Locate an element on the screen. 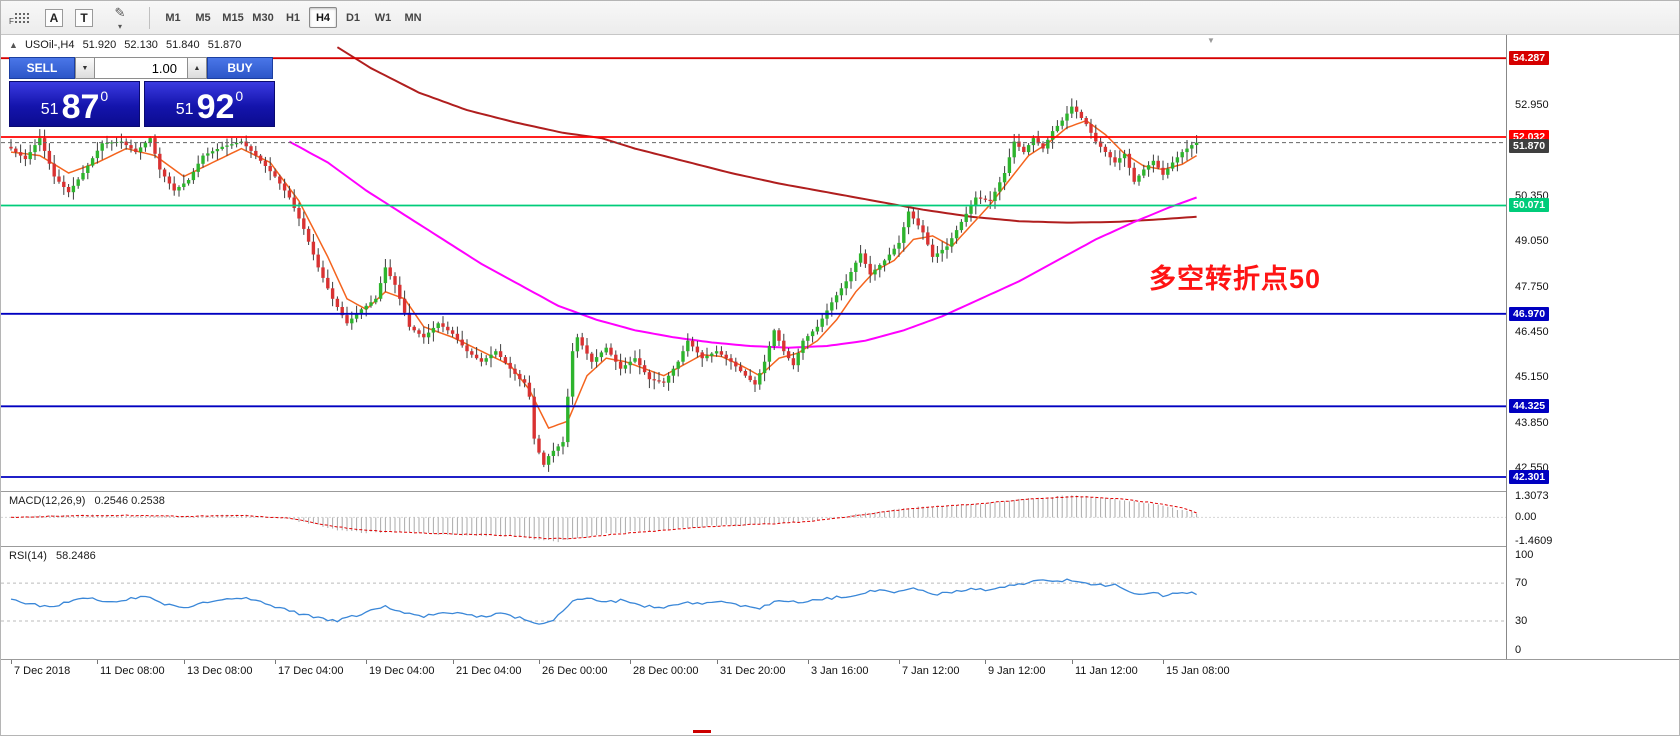  macd-chart-canvas is located at coordinates (753, 519).